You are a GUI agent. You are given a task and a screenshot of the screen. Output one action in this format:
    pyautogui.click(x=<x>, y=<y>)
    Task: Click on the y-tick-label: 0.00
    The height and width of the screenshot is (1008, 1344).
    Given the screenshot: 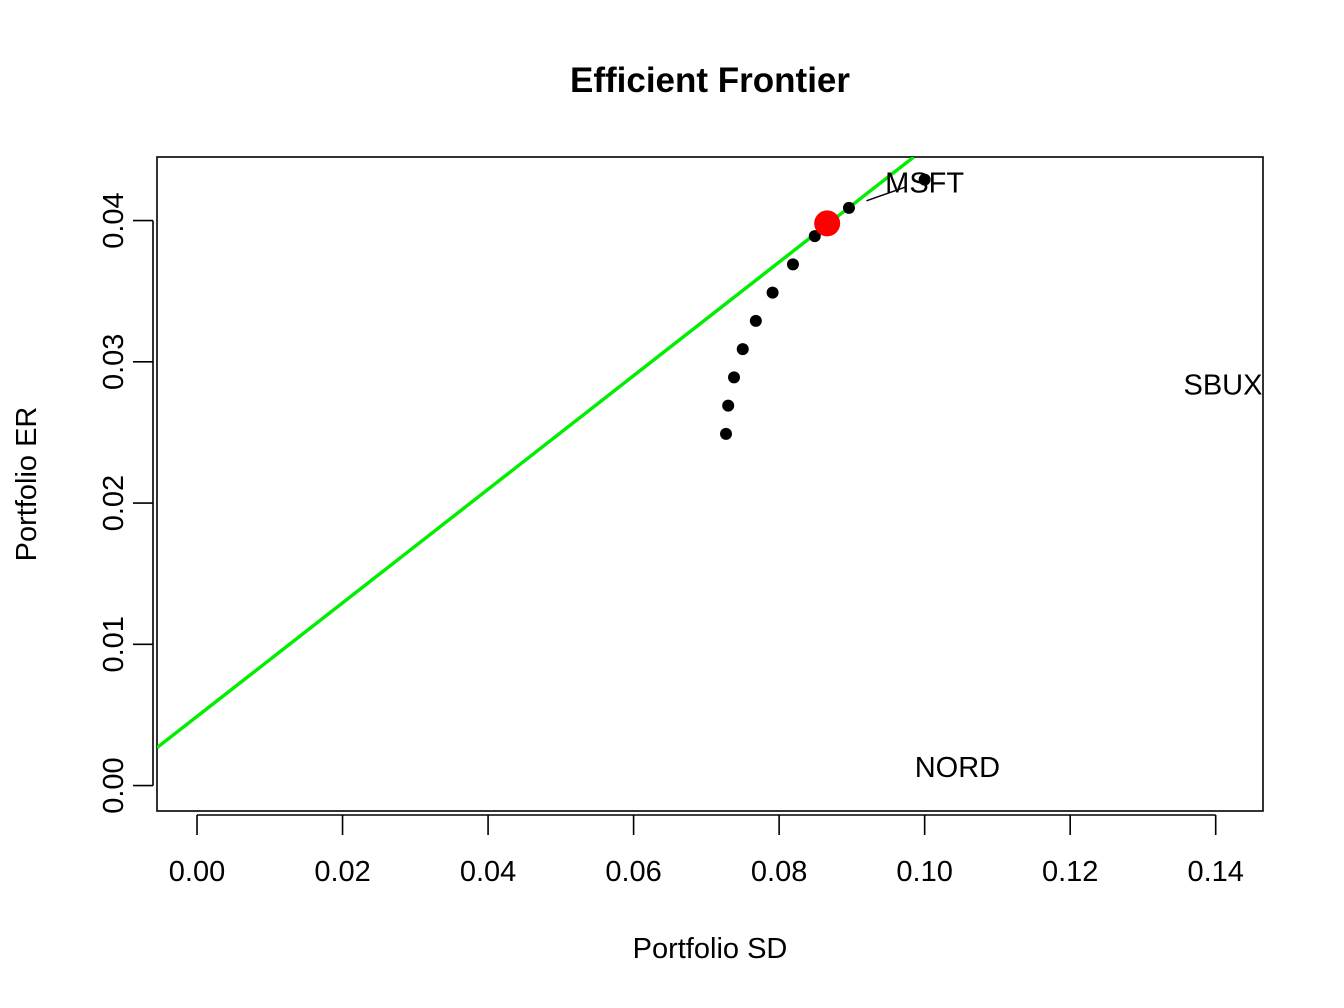 What is the action you would take?
    pyautogui.click(x=114, y=785)
    